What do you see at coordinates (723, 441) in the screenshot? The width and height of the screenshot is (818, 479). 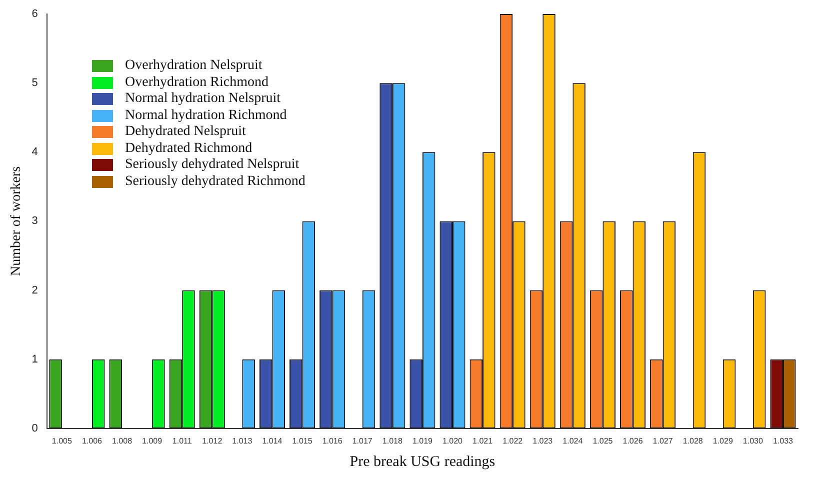 I see `x-tick-label: 1.029` at bounding box center [723, 441].